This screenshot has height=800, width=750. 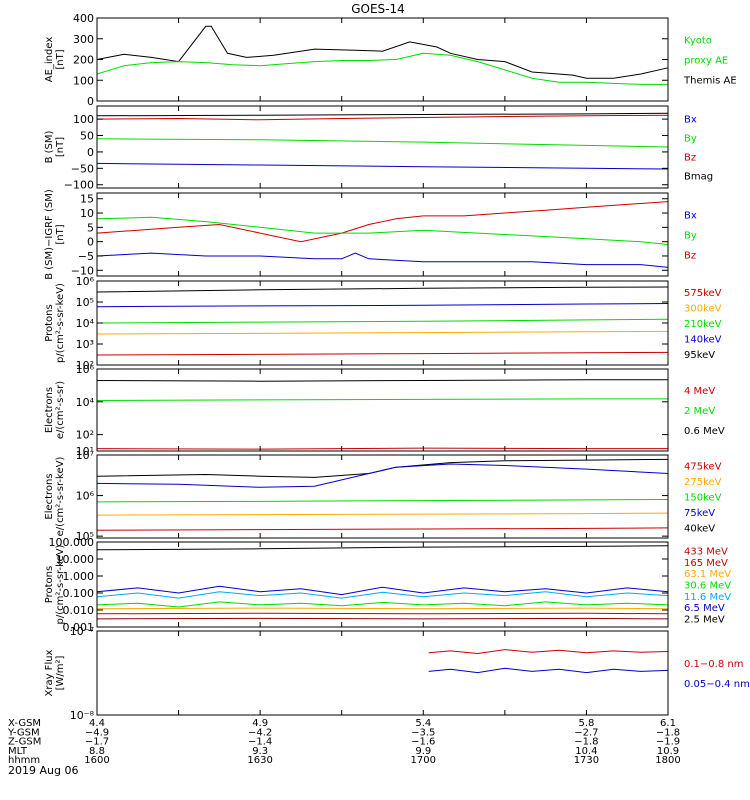 I want to click on x-axis-value: −2.7, so click(x=586, y=732).